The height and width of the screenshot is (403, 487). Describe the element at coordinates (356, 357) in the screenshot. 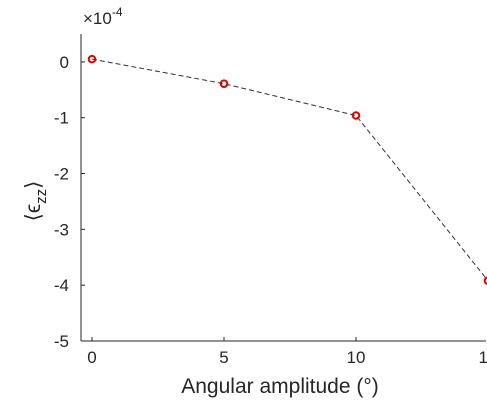

I see `x-tick-label: 10` at that location.